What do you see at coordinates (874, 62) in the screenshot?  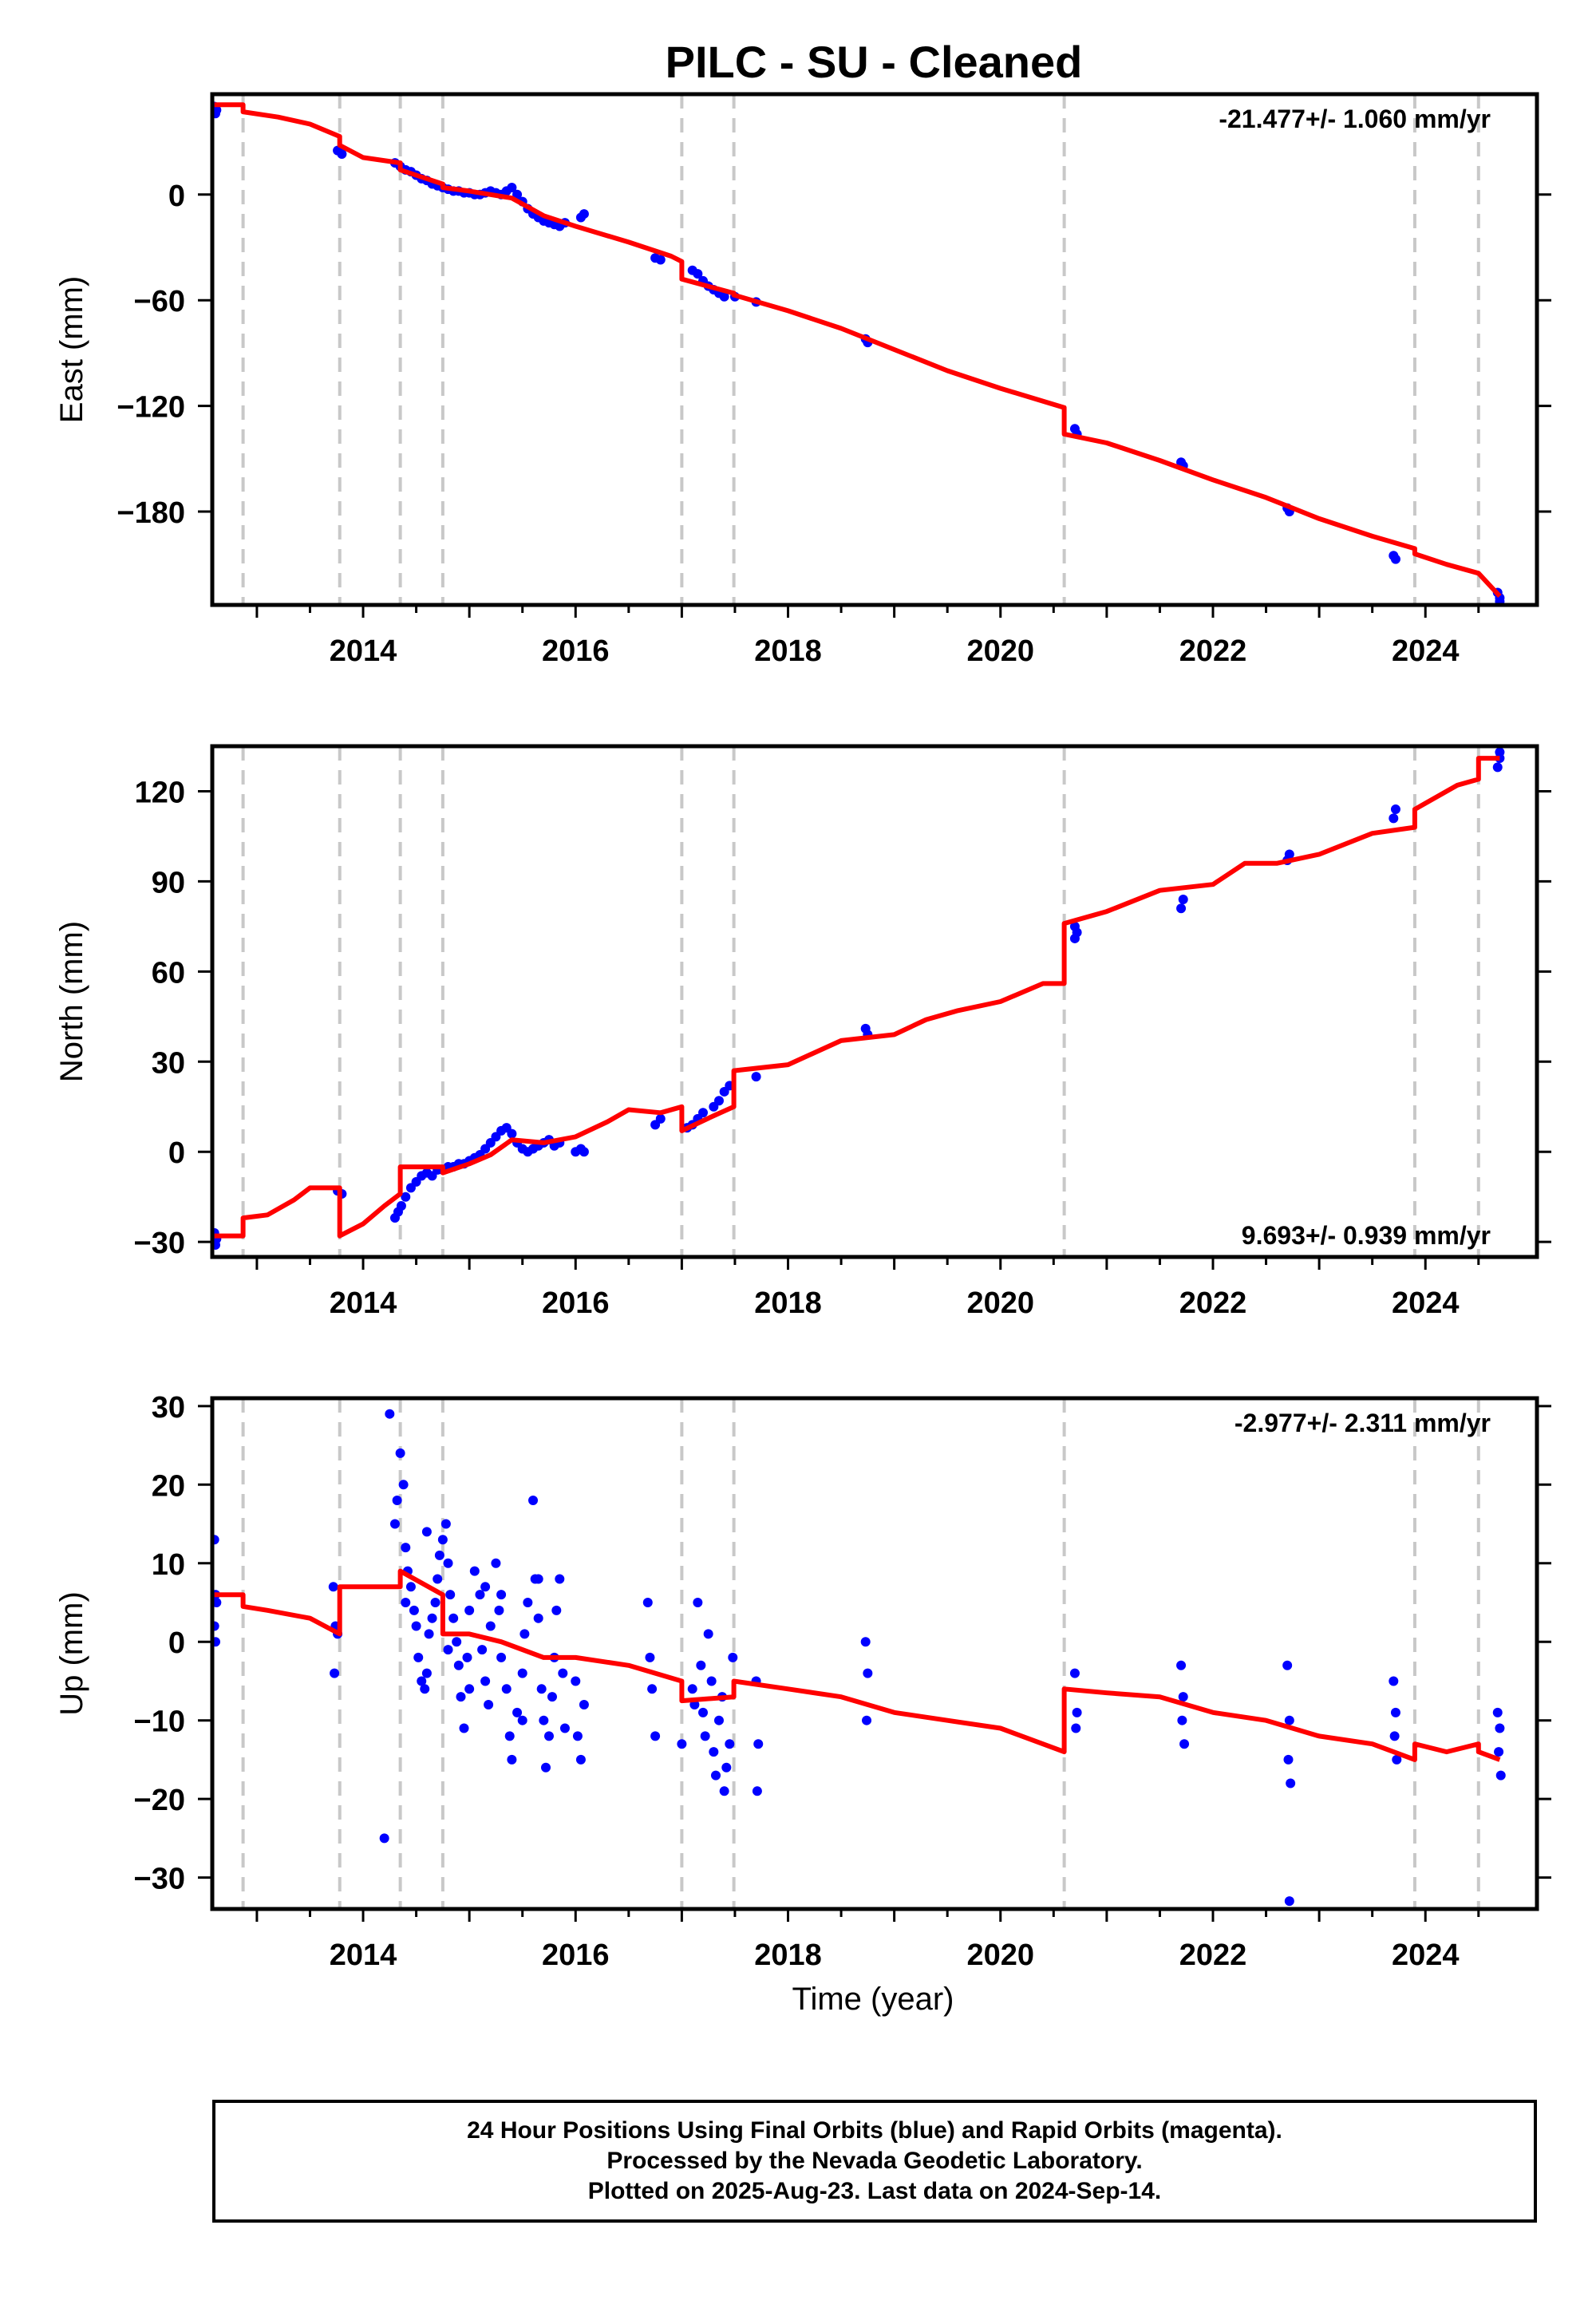 I see `chart-title: PILC - SU - Cleaned` at bounding box center [874, 62].